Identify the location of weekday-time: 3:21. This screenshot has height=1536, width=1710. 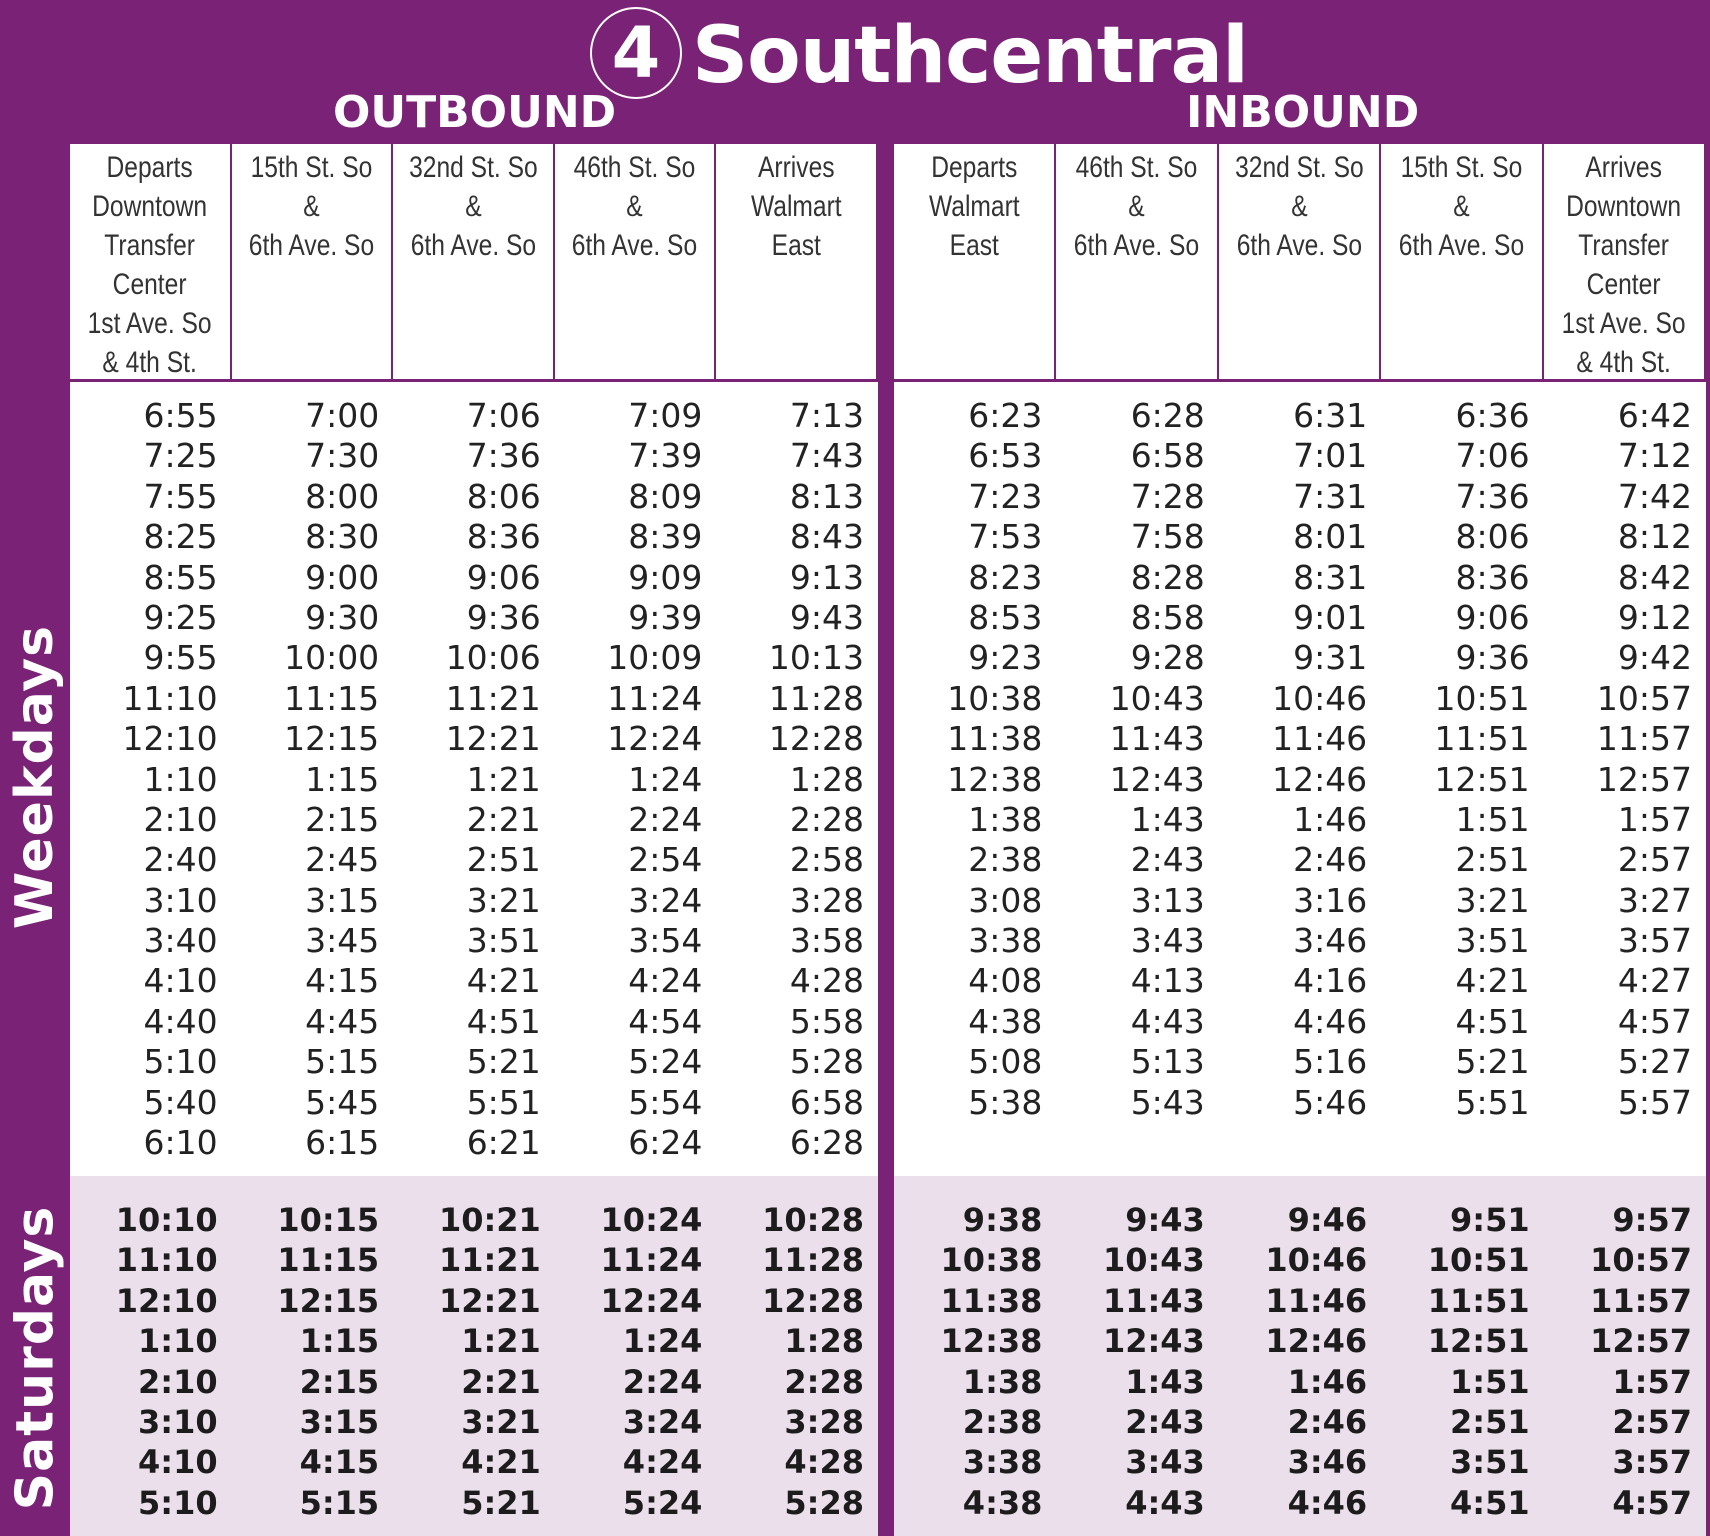
(1492, 900).